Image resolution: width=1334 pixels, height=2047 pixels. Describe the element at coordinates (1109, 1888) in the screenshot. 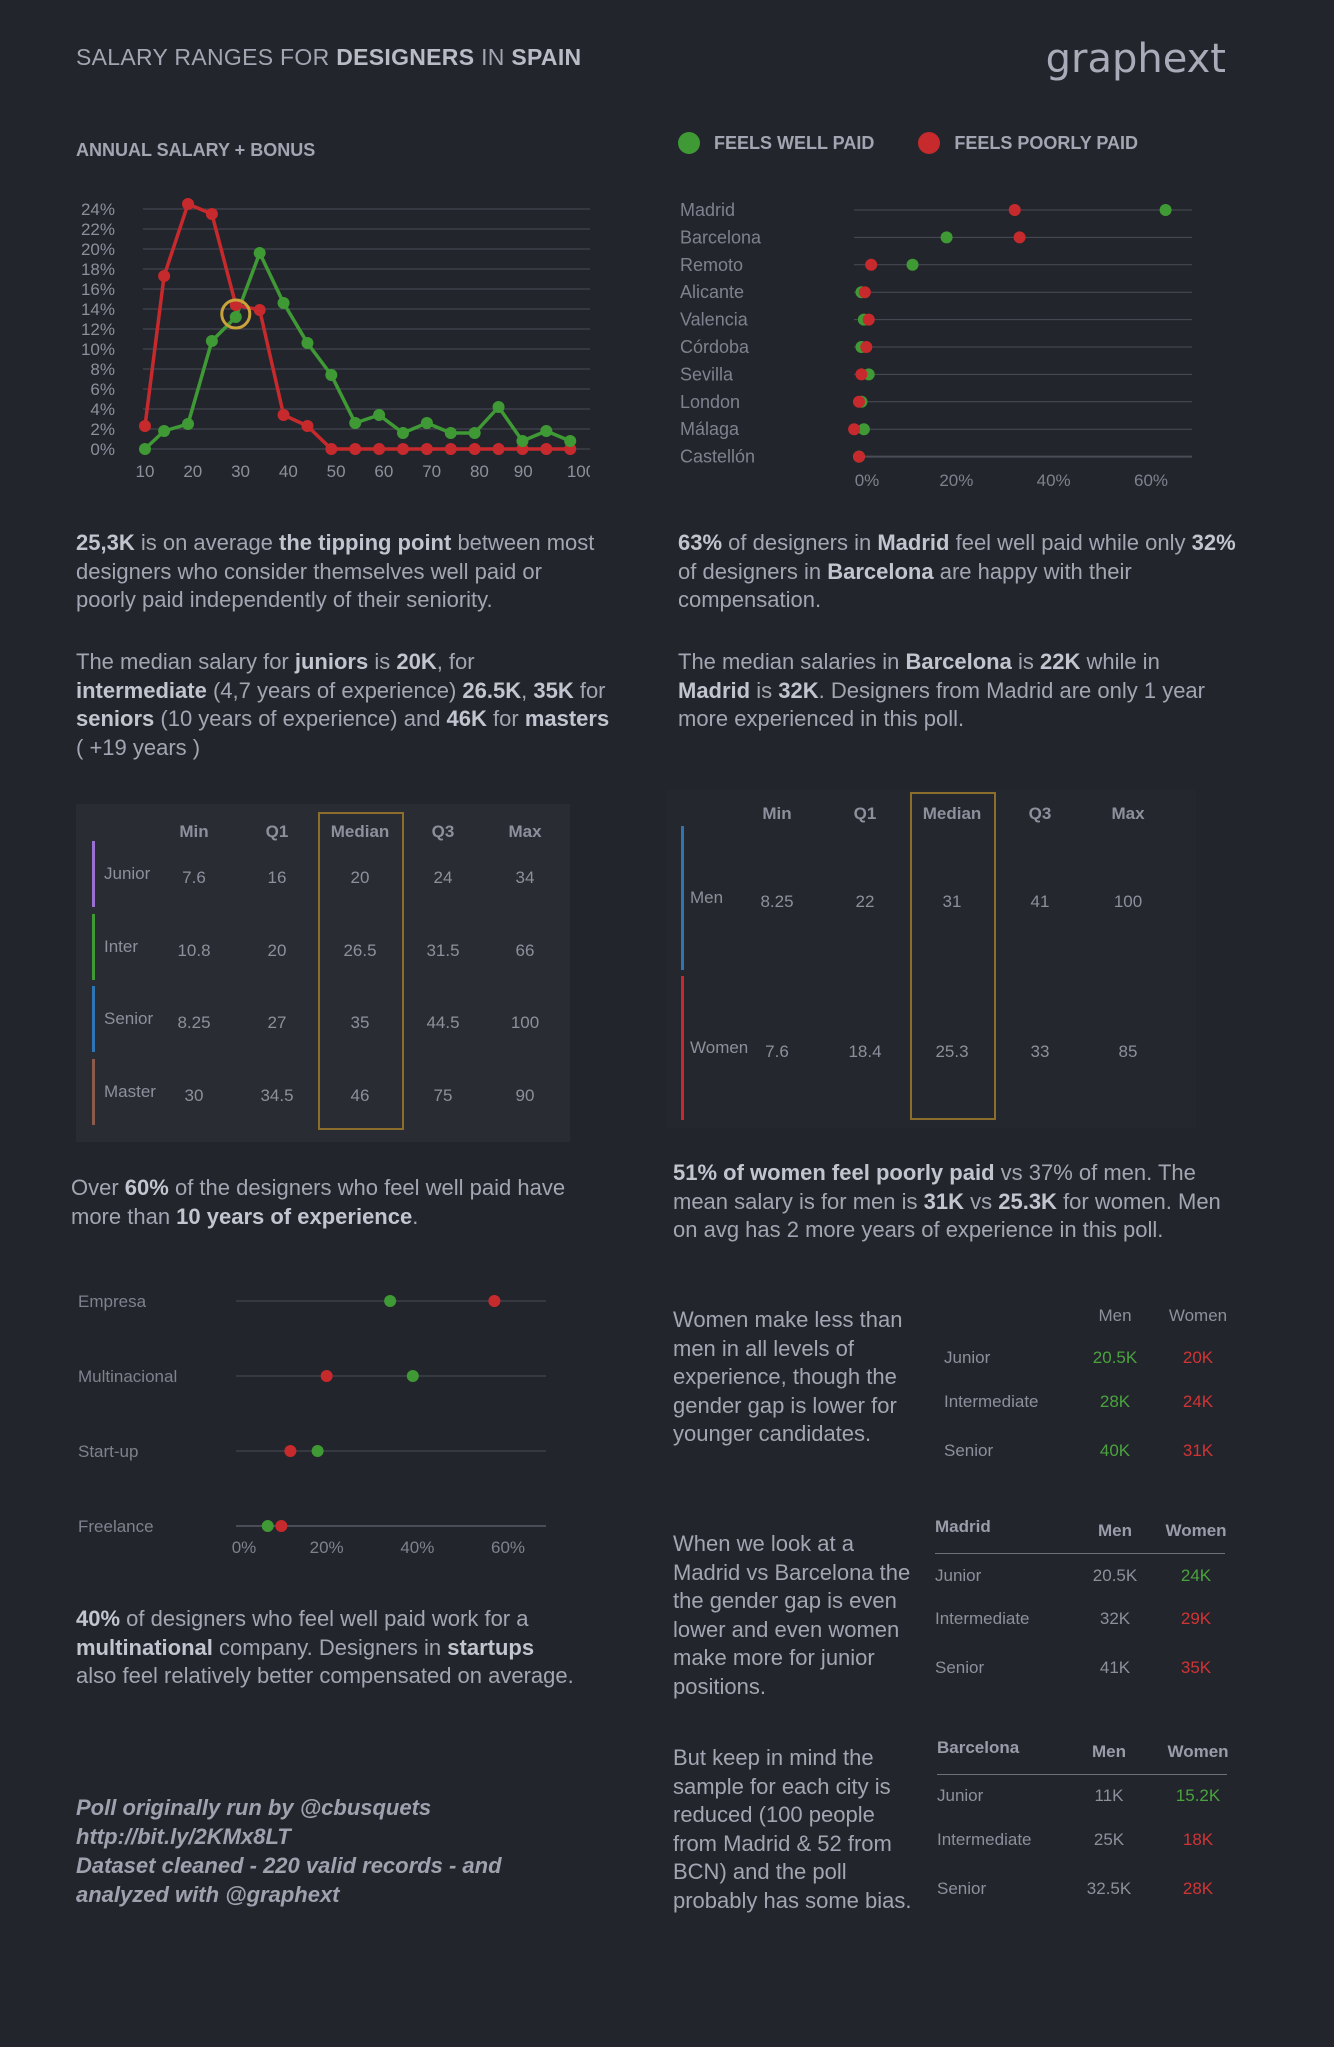

I see `men-value: 32.5K` at that location.